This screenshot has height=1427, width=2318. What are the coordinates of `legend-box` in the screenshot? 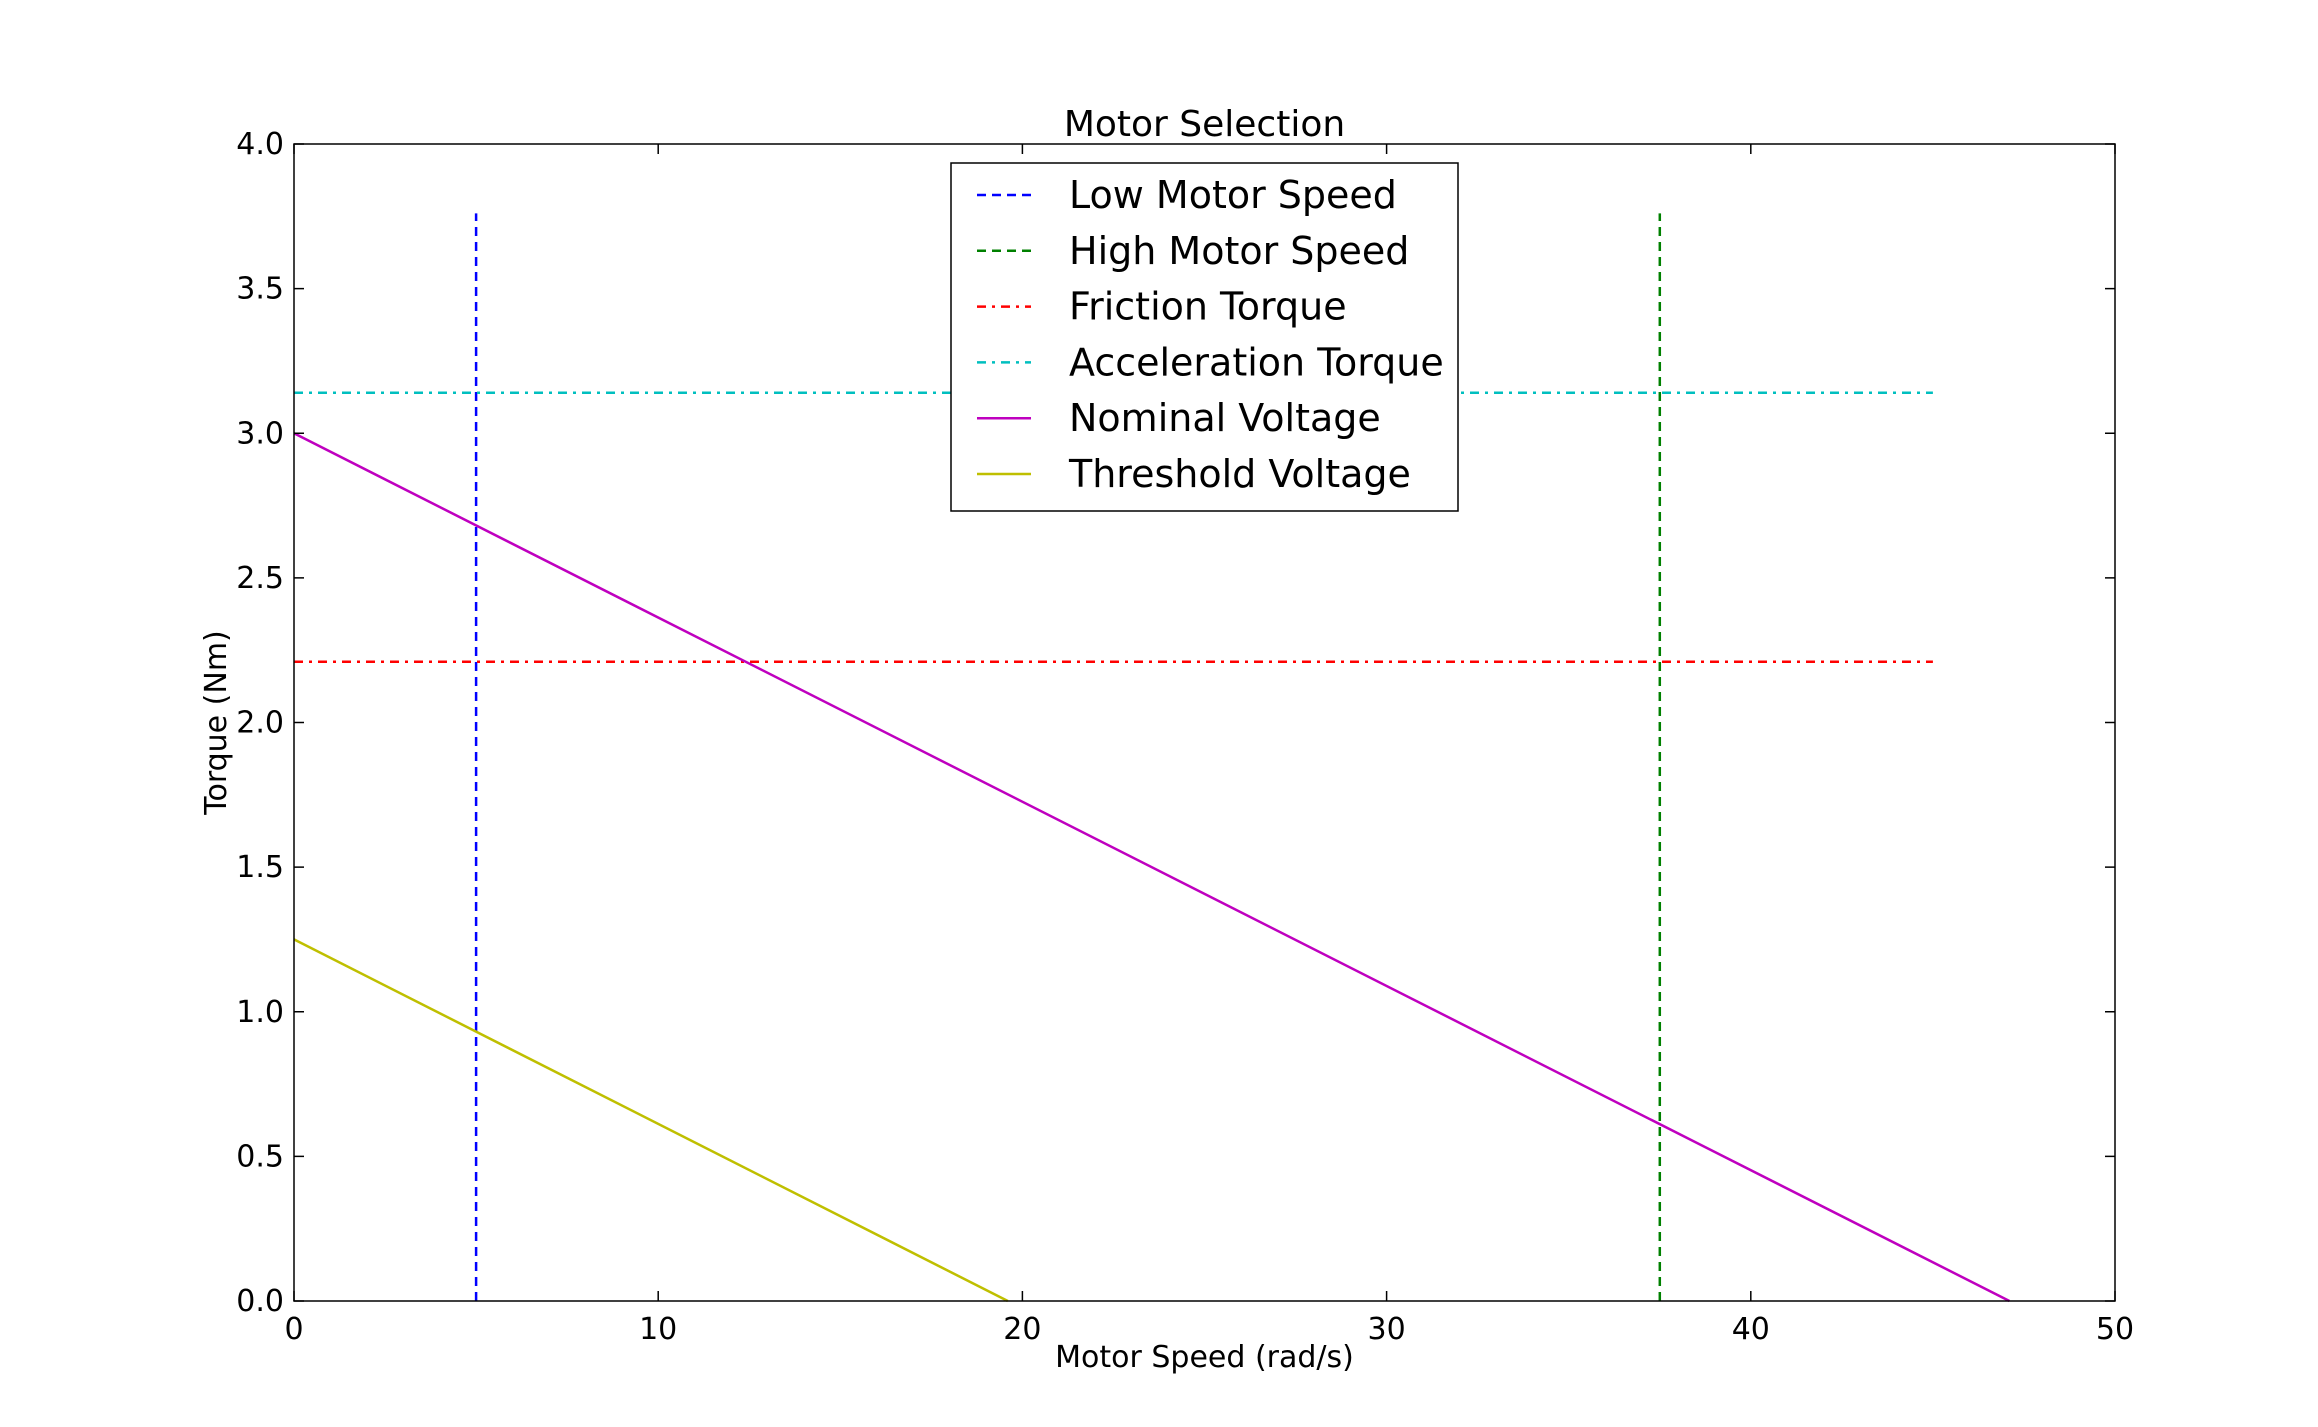 It's located at (1204, 337).